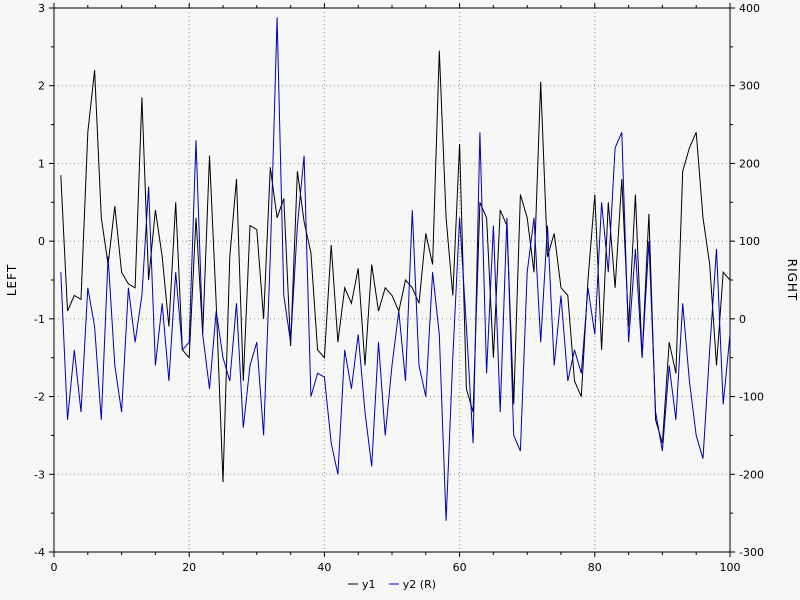  I want to click on left-tick-label: -2, so click(39, 397).